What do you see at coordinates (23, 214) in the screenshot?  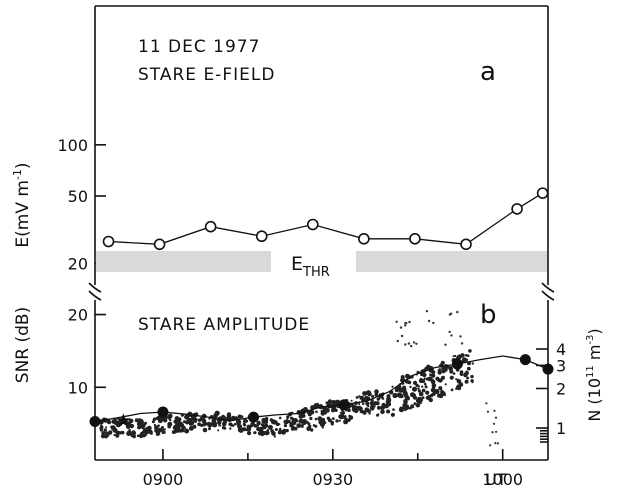 I see `ylabel-a-base: E(mV m` at bounding box center [23, 214].